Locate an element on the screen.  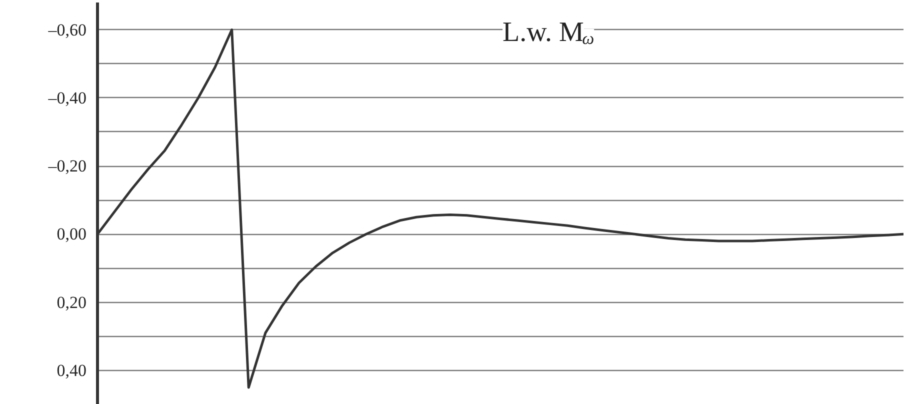
y-tick-label: 0,40 is located at coordinates (71, 370).